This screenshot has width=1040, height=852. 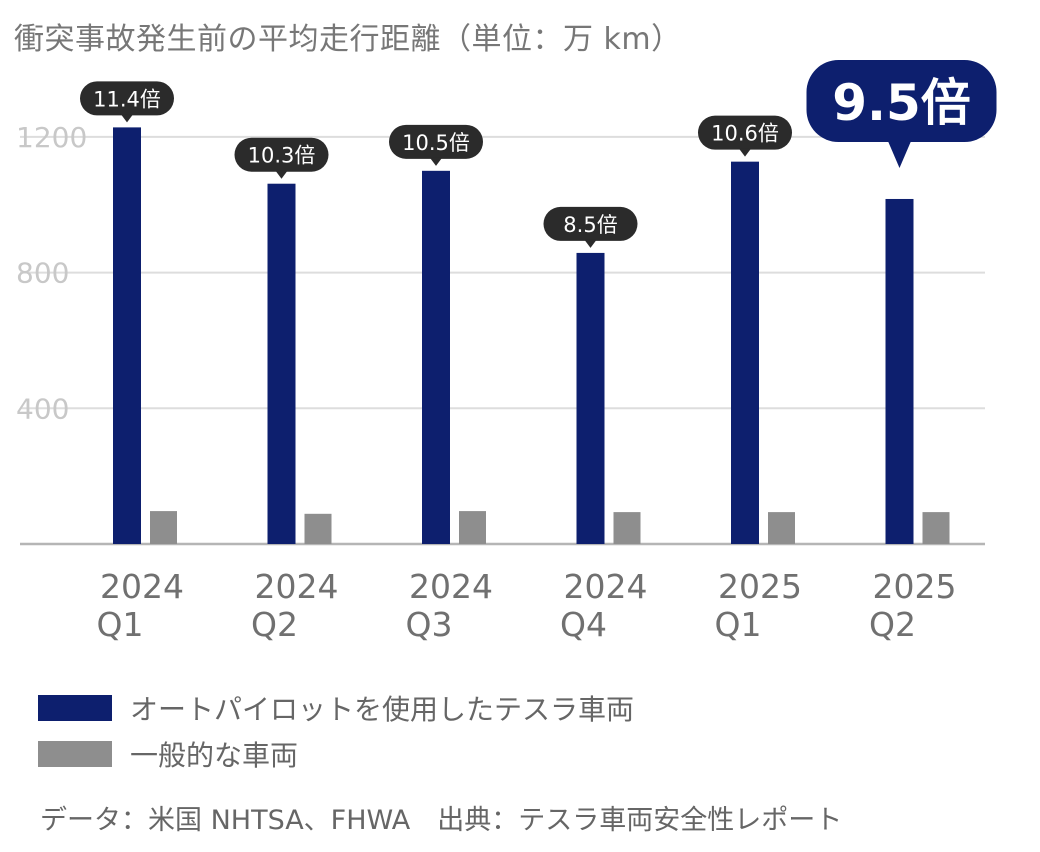 I want to click on y-tick-label: 800, so click(x=42, y=273).